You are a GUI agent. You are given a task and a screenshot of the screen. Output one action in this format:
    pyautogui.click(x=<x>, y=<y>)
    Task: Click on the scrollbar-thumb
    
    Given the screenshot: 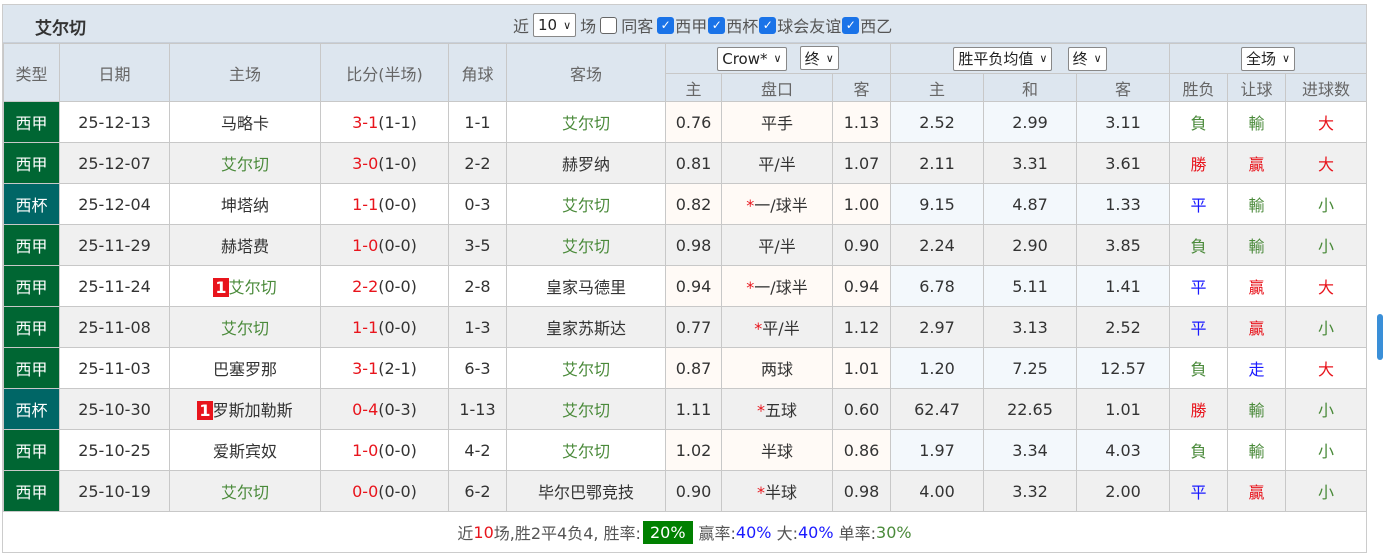 What is the action you would take?
    pyautogui.click(x=1380, y=337)
    